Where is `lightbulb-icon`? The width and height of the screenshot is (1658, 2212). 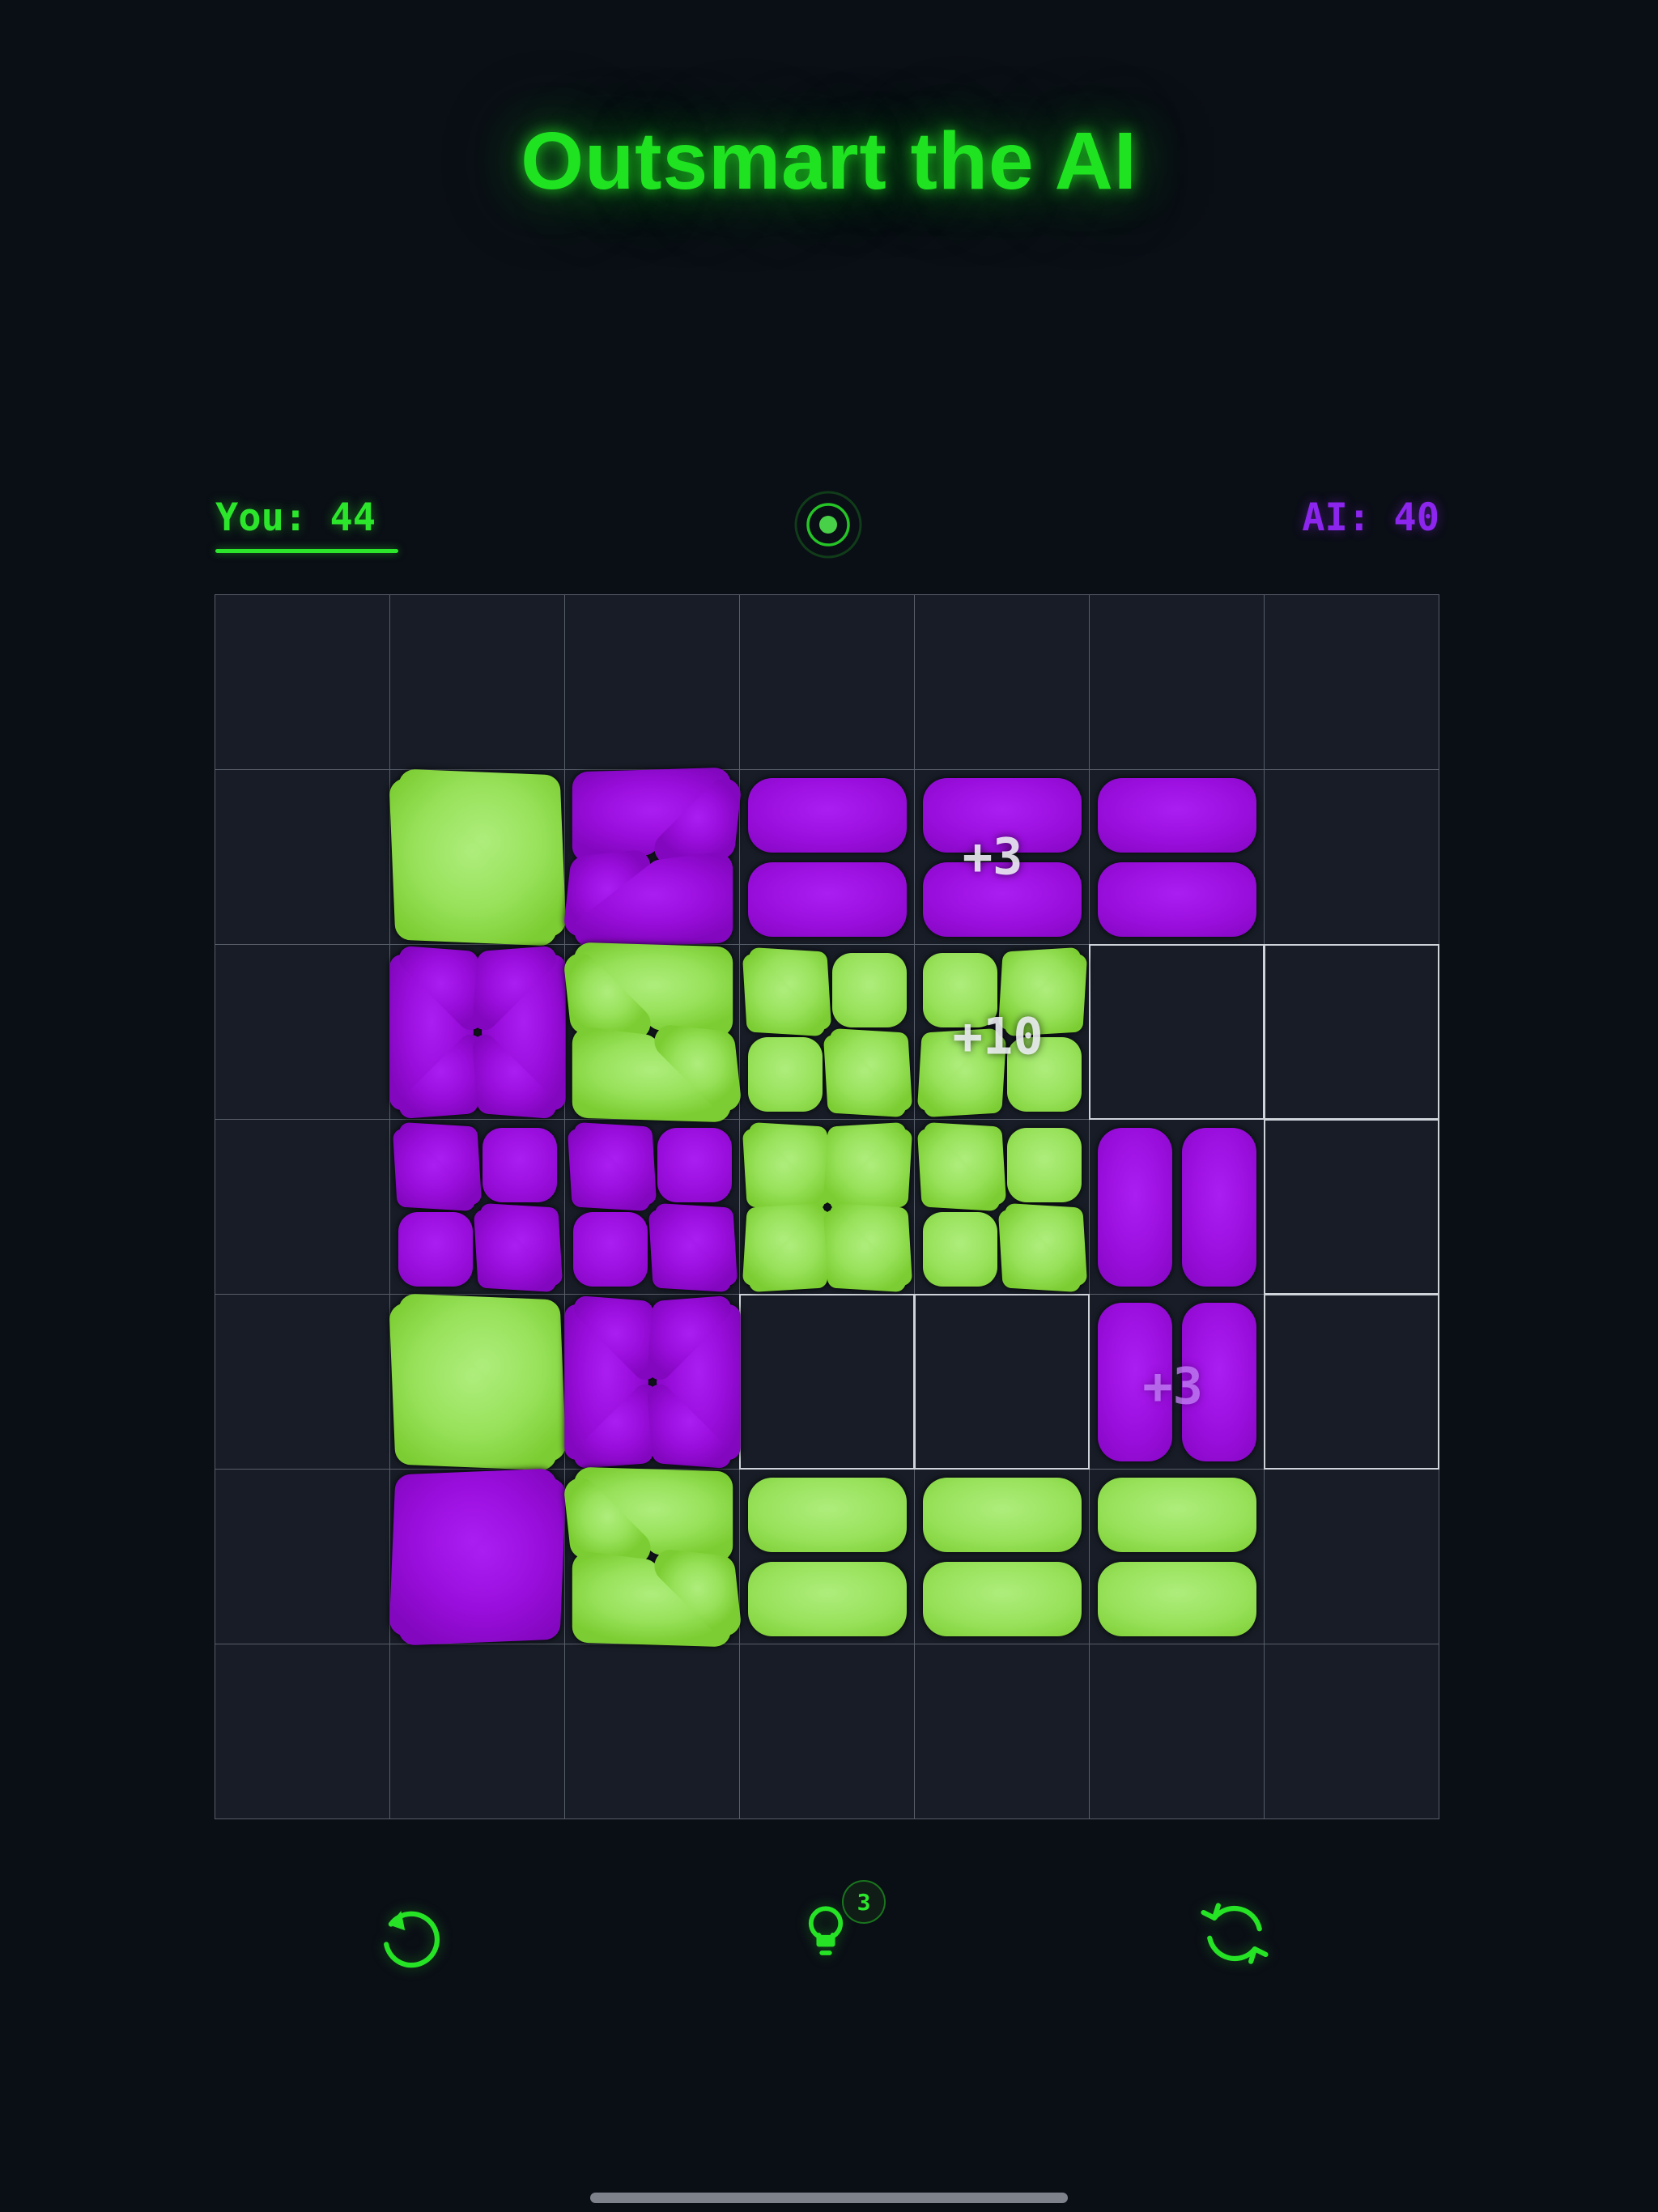 lightbulb-icon is located at coordinates (826, 1933).